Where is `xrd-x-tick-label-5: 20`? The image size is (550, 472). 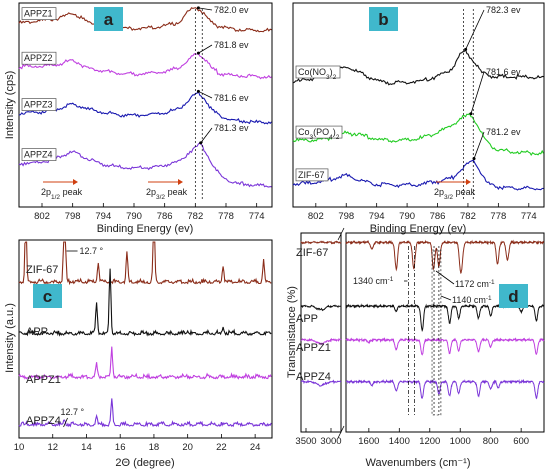
xrd-x-tick-label-5: 20 is located at coordinates (187, 447).